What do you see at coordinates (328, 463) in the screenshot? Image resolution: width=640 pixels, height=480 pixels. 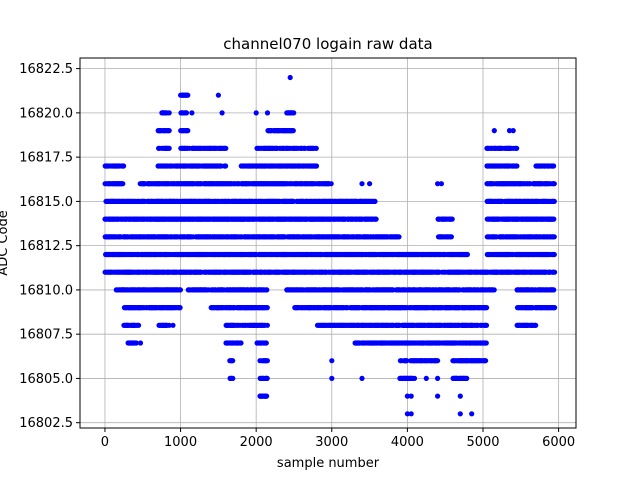 I see `x-axis-title: sample number` at bounding box center [328, 463].